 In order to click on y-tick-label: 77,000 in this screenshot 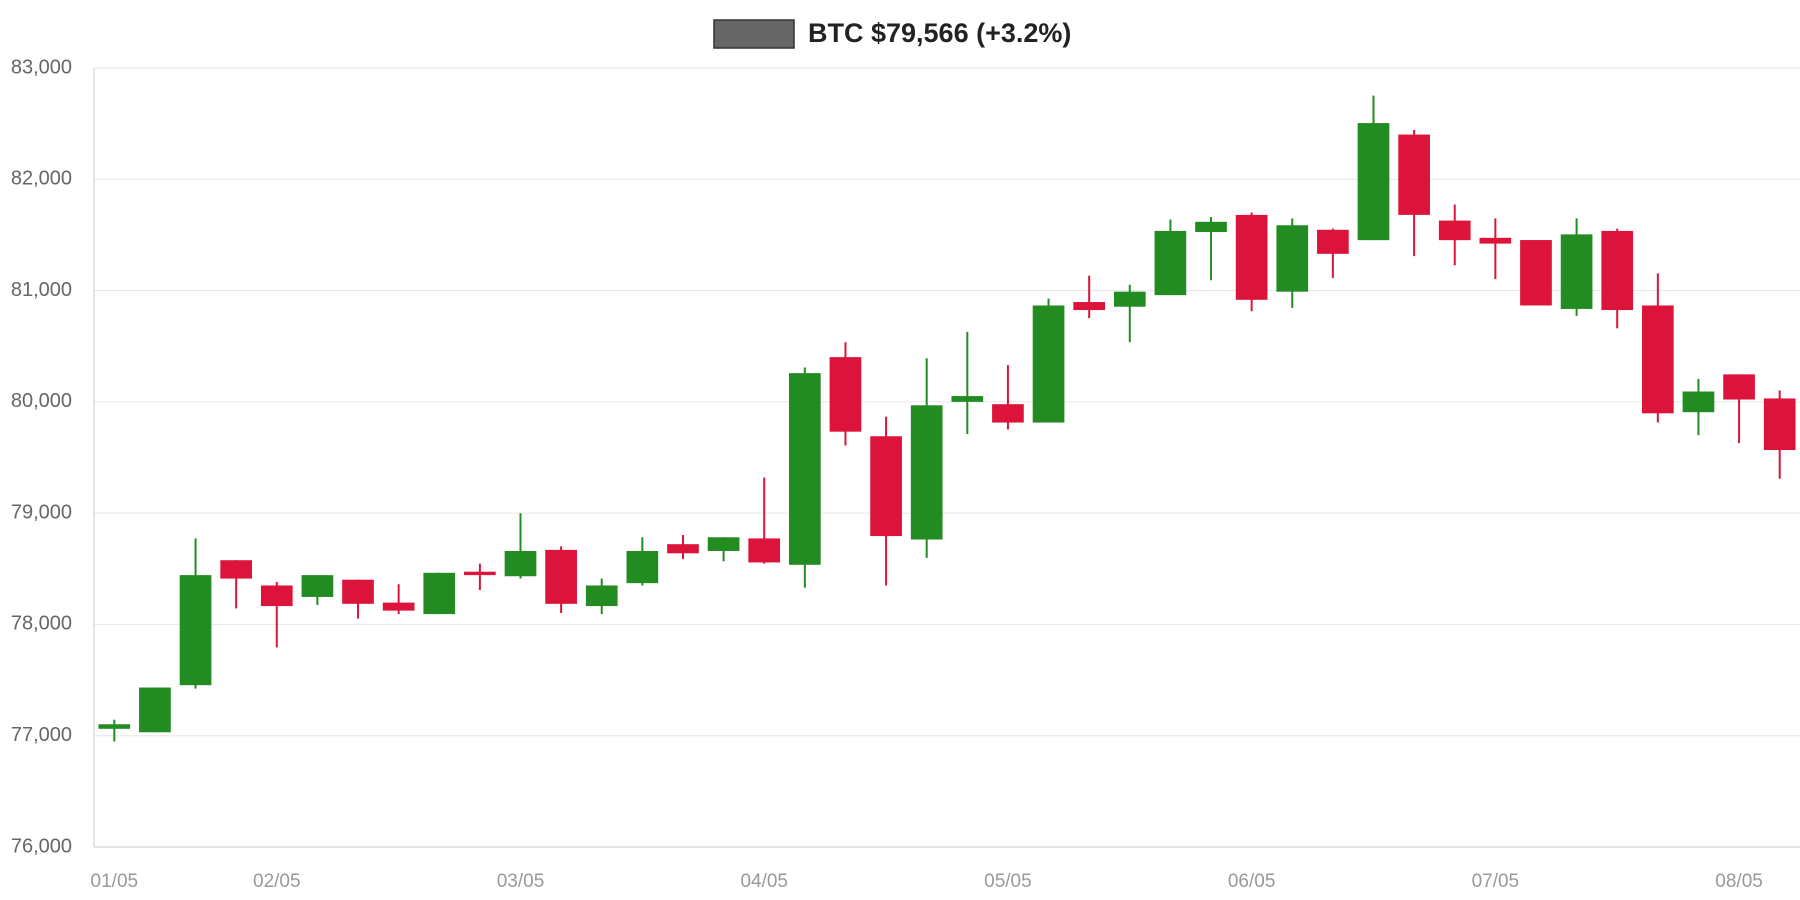, I will do `click(41, 735)`.